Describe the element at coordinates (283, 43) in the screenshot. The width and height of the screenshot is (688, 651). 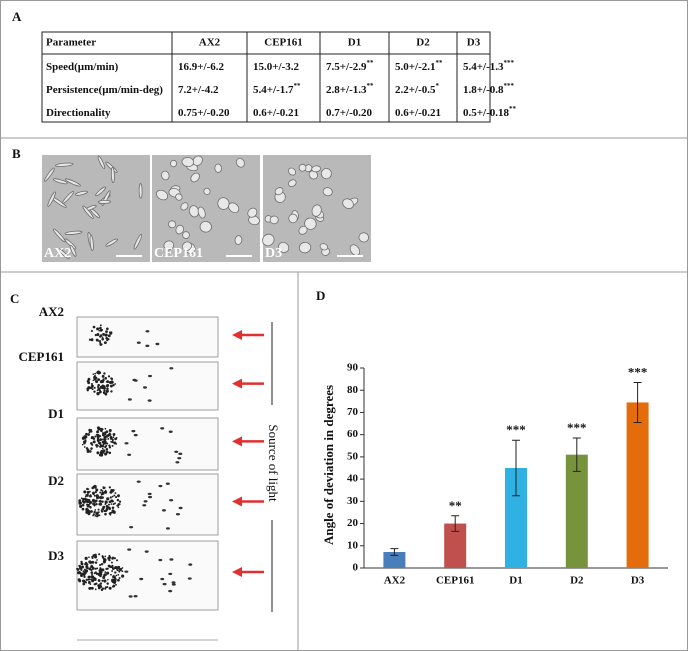
I see `table-header: CEP161` at that location.